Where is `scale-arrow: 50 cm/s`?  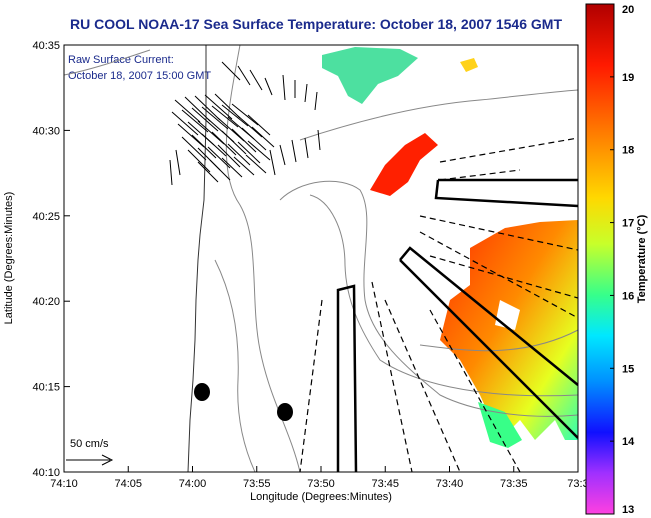 scale-arrow: 50 cm/s is located at coordinates (90, 452).